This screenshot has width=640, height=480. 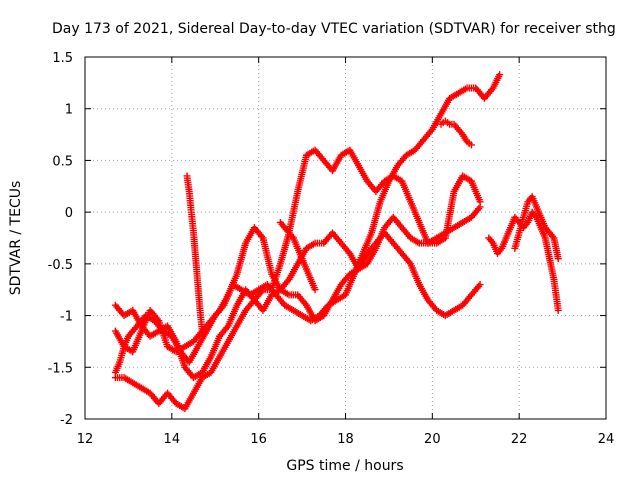 I want to click on y-tick-label: -1, so click(x=66, y=317).